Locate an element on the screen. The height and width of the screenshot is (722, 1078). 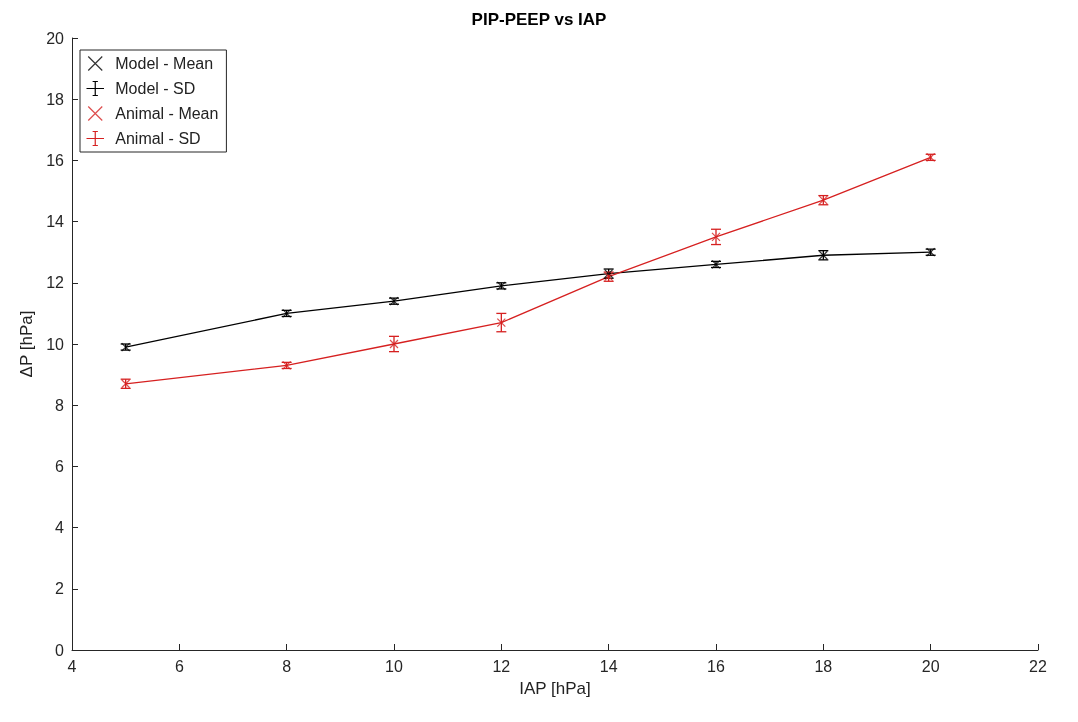
y-tick-label: 8 is located at coordinates (60, 405).